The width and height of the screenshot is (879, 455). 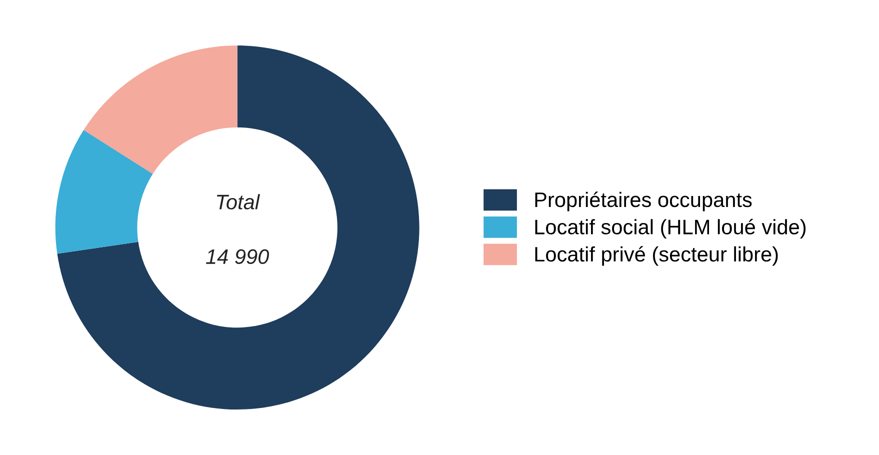 I want to click on text: 14 990, so click(x=238, y=256).